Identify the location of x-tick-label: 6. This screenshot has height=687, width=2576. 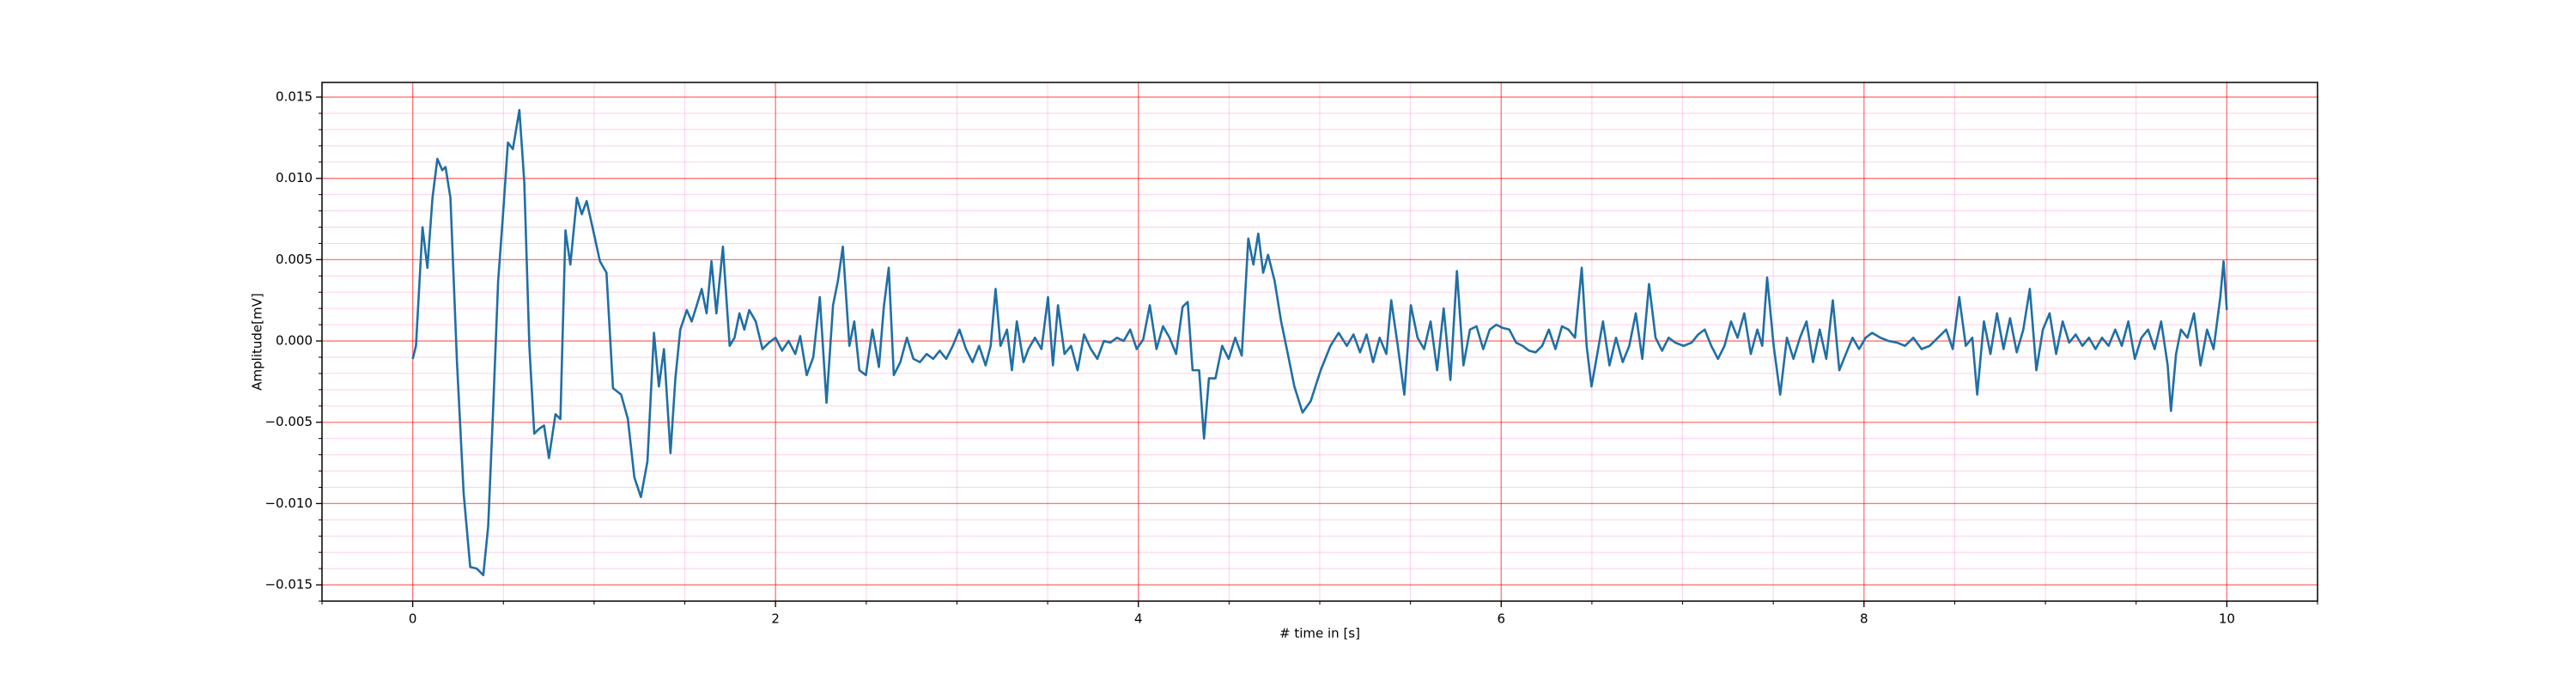
(1501, 619).